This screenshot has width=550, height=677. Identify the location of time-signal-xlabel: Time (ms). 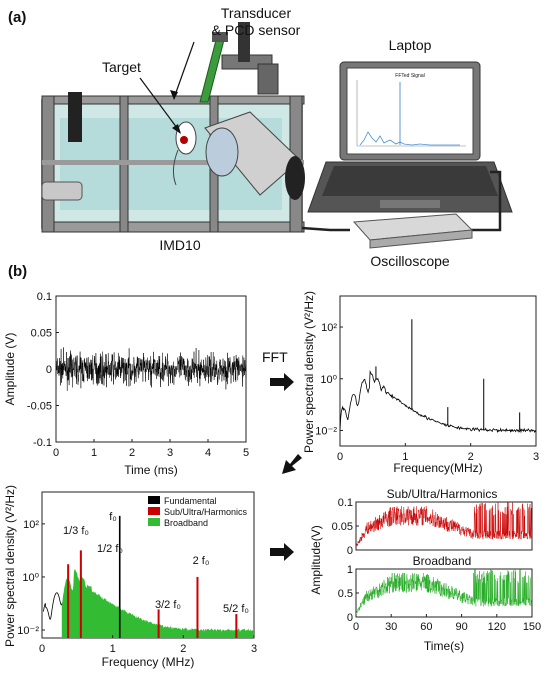
(151, 470).